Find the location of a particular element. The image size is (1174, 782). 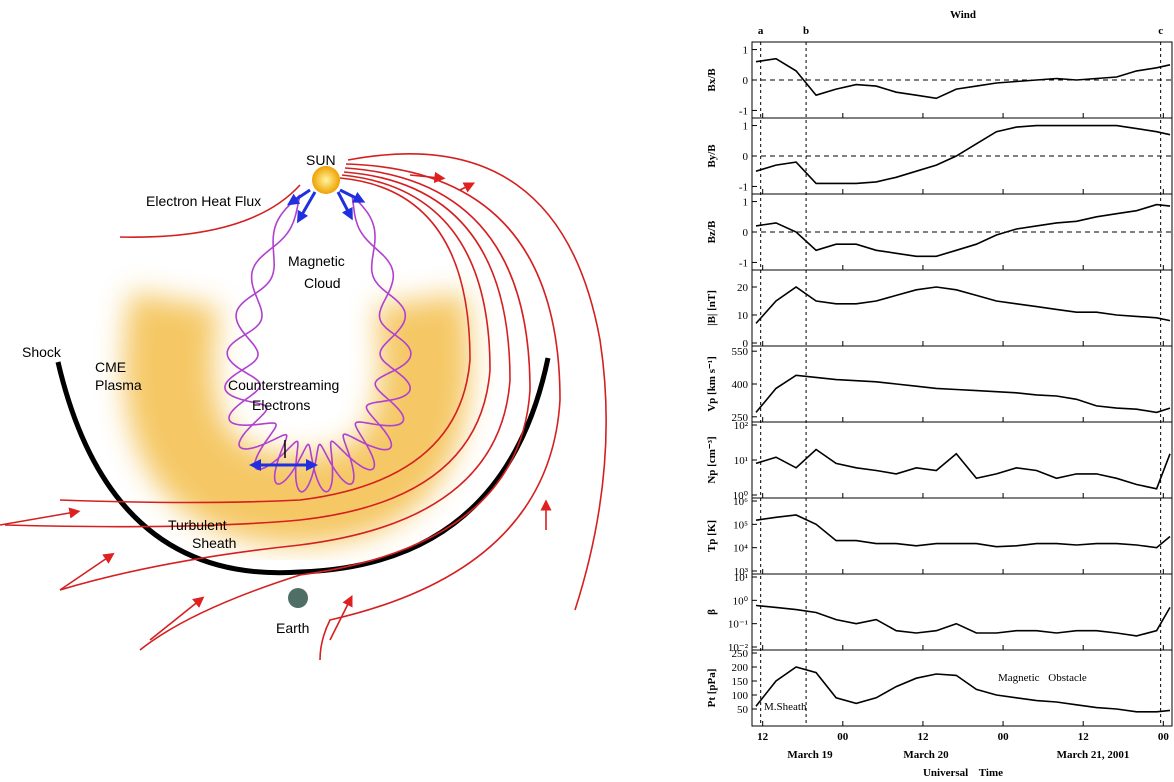

event-label: b is located at coordinates (806, 31).